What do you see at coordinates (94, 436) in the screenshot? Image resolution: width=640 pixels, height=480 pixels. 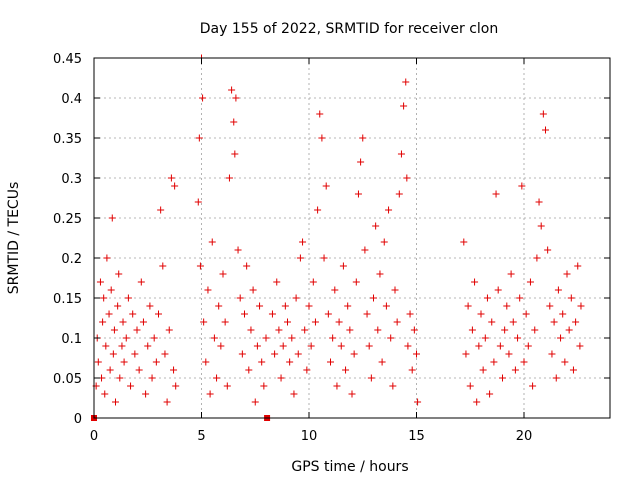 I see `x-tick-label: 0` at bounding box center [94, 436].